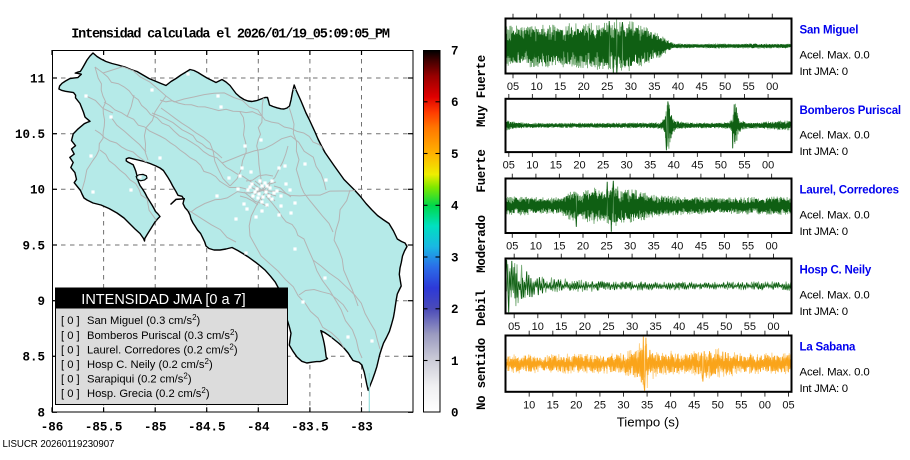  I want to click on svg-text: -84.5, so click(207, 428).